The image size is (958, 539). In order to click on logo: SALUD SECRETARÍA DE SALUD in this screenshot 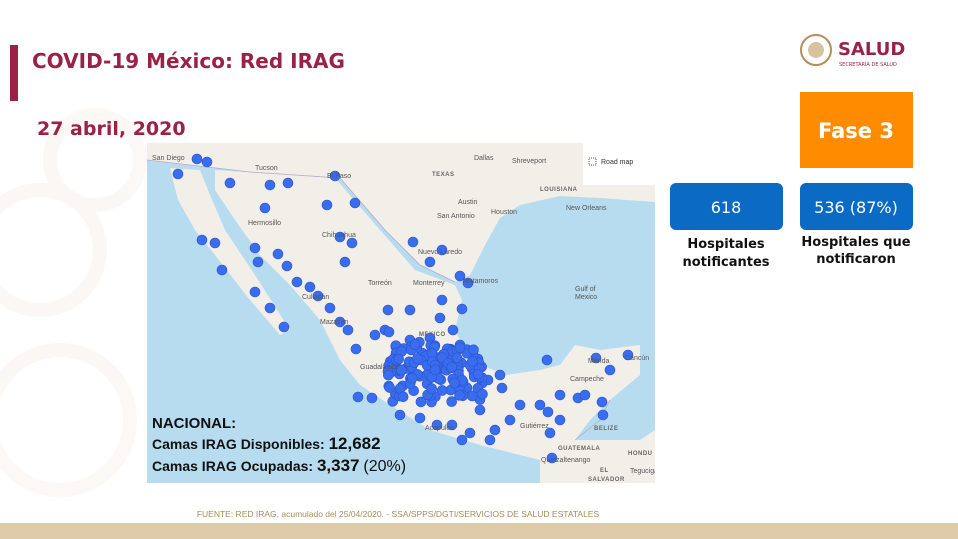, I will do `click(852, 51)`.